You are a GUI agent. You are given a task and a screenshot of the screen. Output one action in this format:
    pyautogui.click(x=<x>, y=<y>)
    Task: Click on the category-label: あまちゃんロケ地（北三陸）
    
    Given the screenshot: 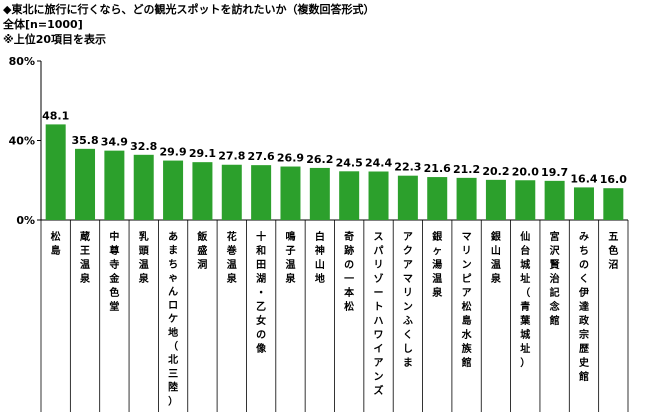 What is the action you would take?
    pyautogui.click(x=173, y=318)
    